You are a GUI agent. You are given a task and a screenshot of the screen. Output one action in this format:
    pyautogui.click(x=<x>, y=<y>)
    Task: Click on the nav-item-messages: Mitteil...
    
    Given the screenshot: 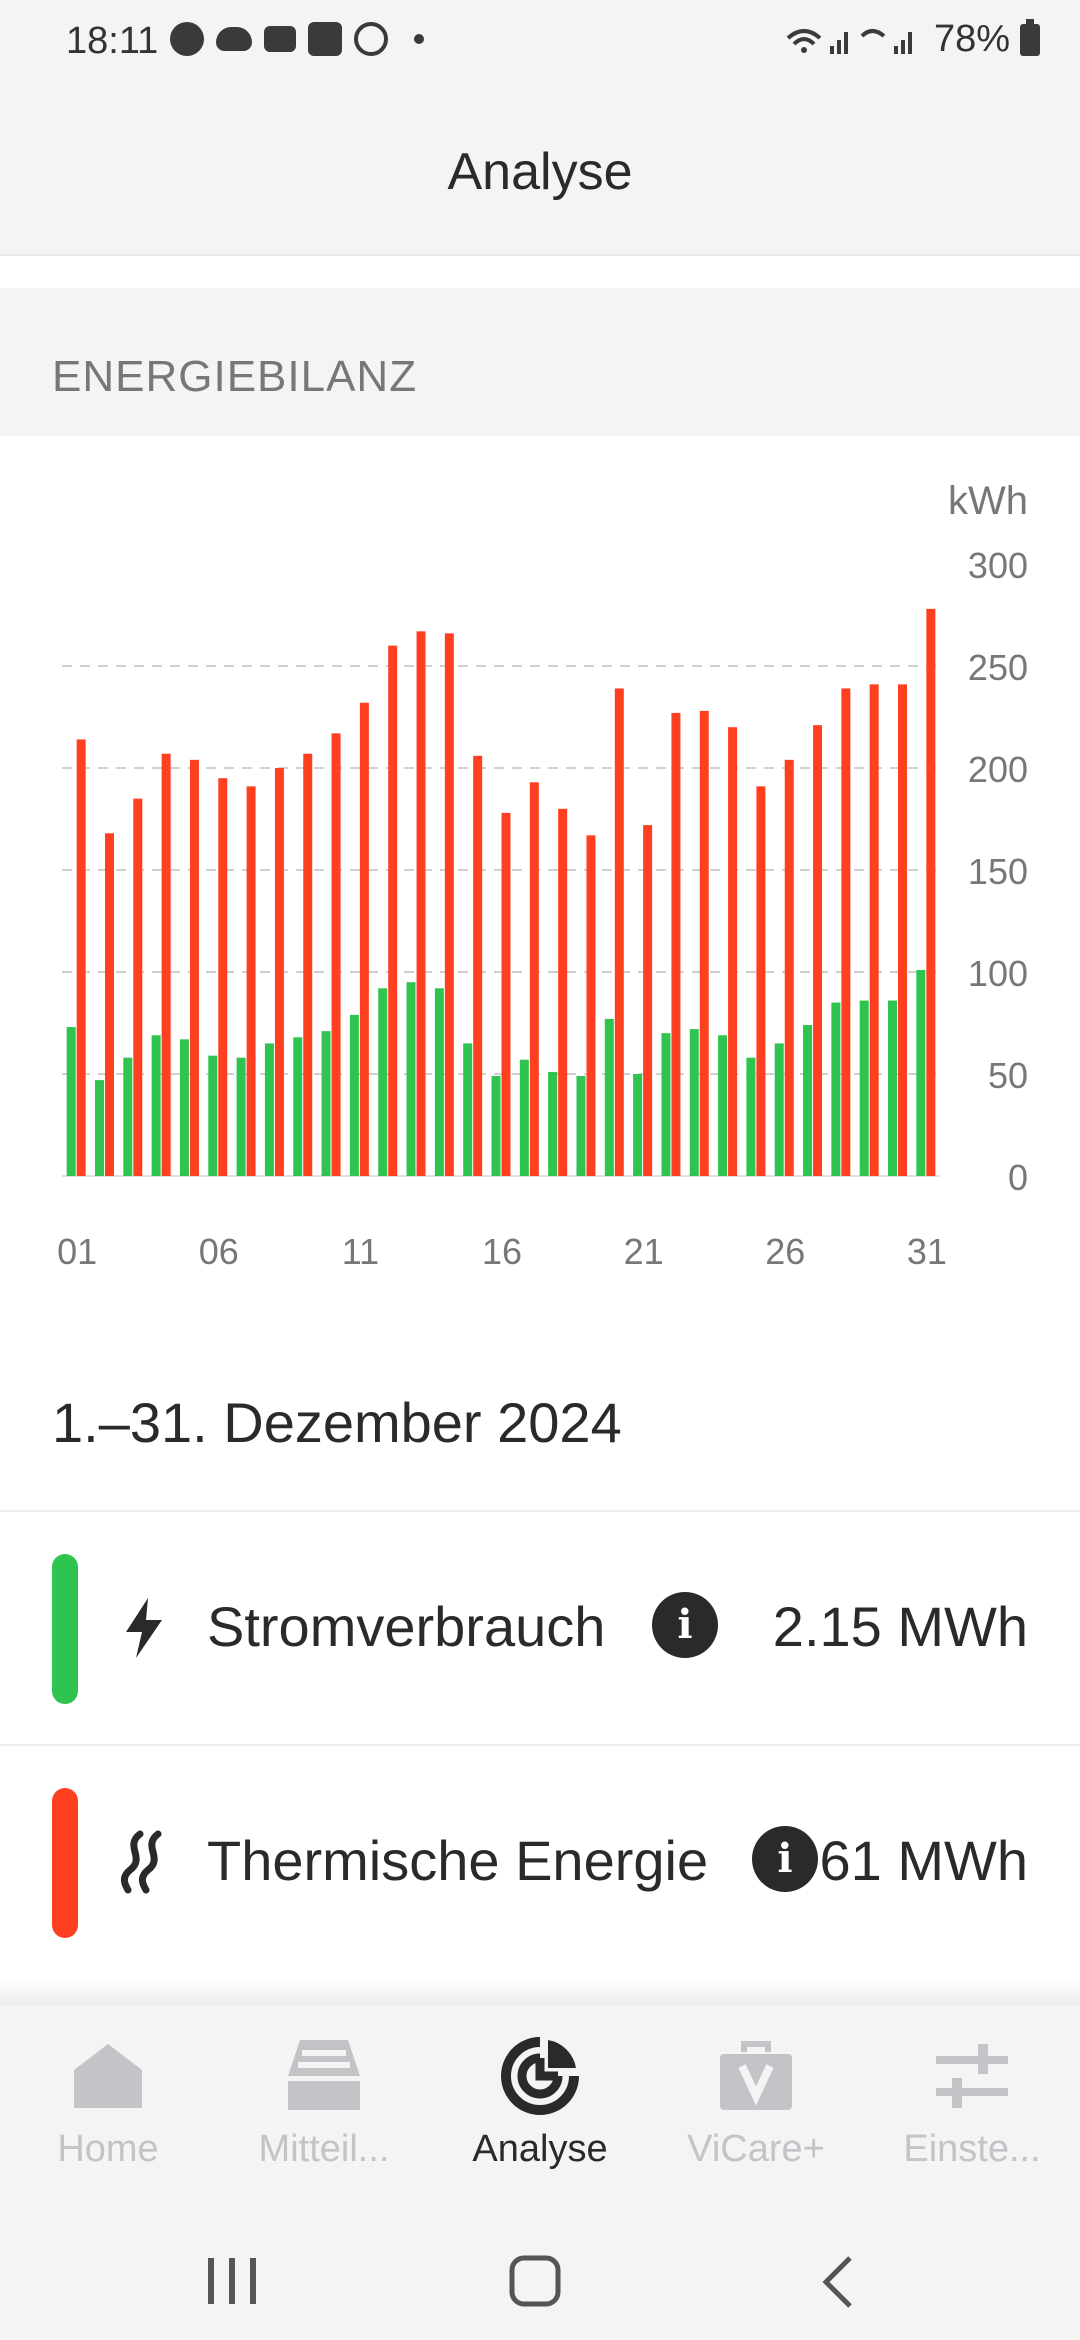 What is the action you would take?
    pyautogui.click(x=324, y=2111)
    